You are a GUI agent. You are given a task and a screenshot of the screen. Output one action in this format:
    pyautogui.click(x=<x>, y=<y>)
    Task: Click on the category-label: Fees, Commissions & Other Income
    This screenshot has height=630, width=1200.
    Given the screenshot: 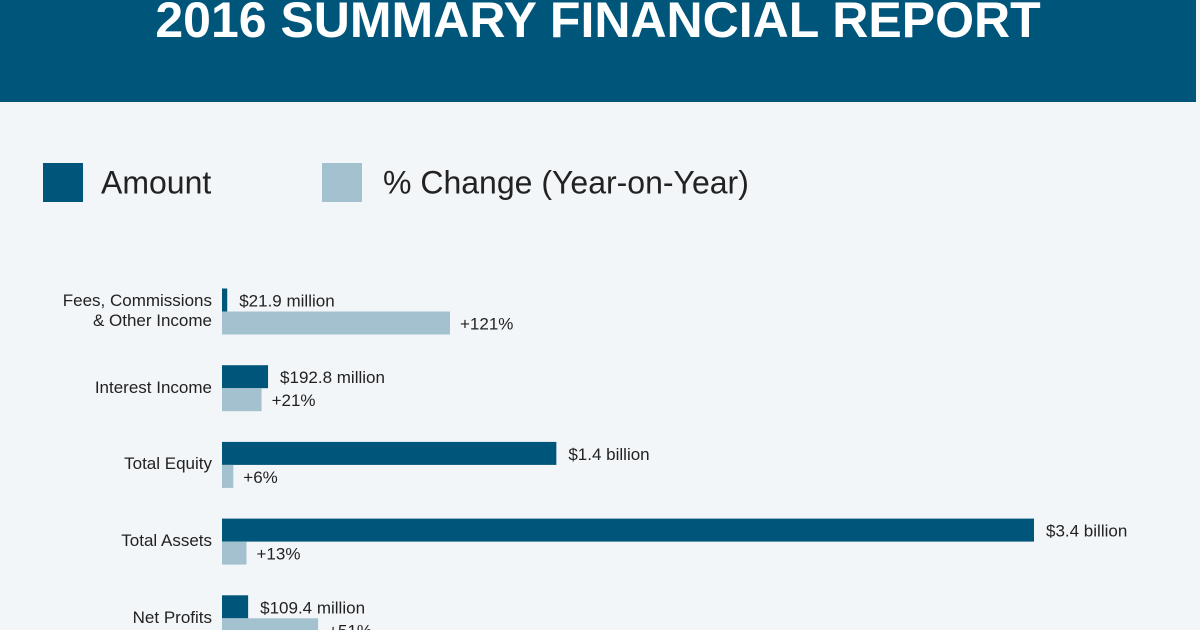 What is the action you would take?
    pyautogui.click(x=137, y=310)
    